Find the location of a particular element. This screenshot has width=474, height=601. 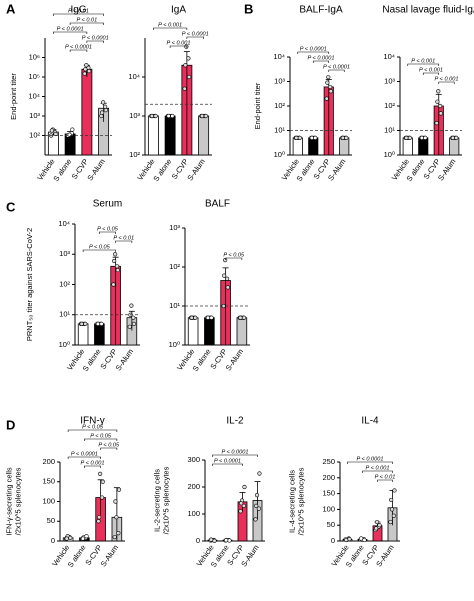

chart-title: Nasal lavage fluid-IgA is located at coordinates (428, 10).